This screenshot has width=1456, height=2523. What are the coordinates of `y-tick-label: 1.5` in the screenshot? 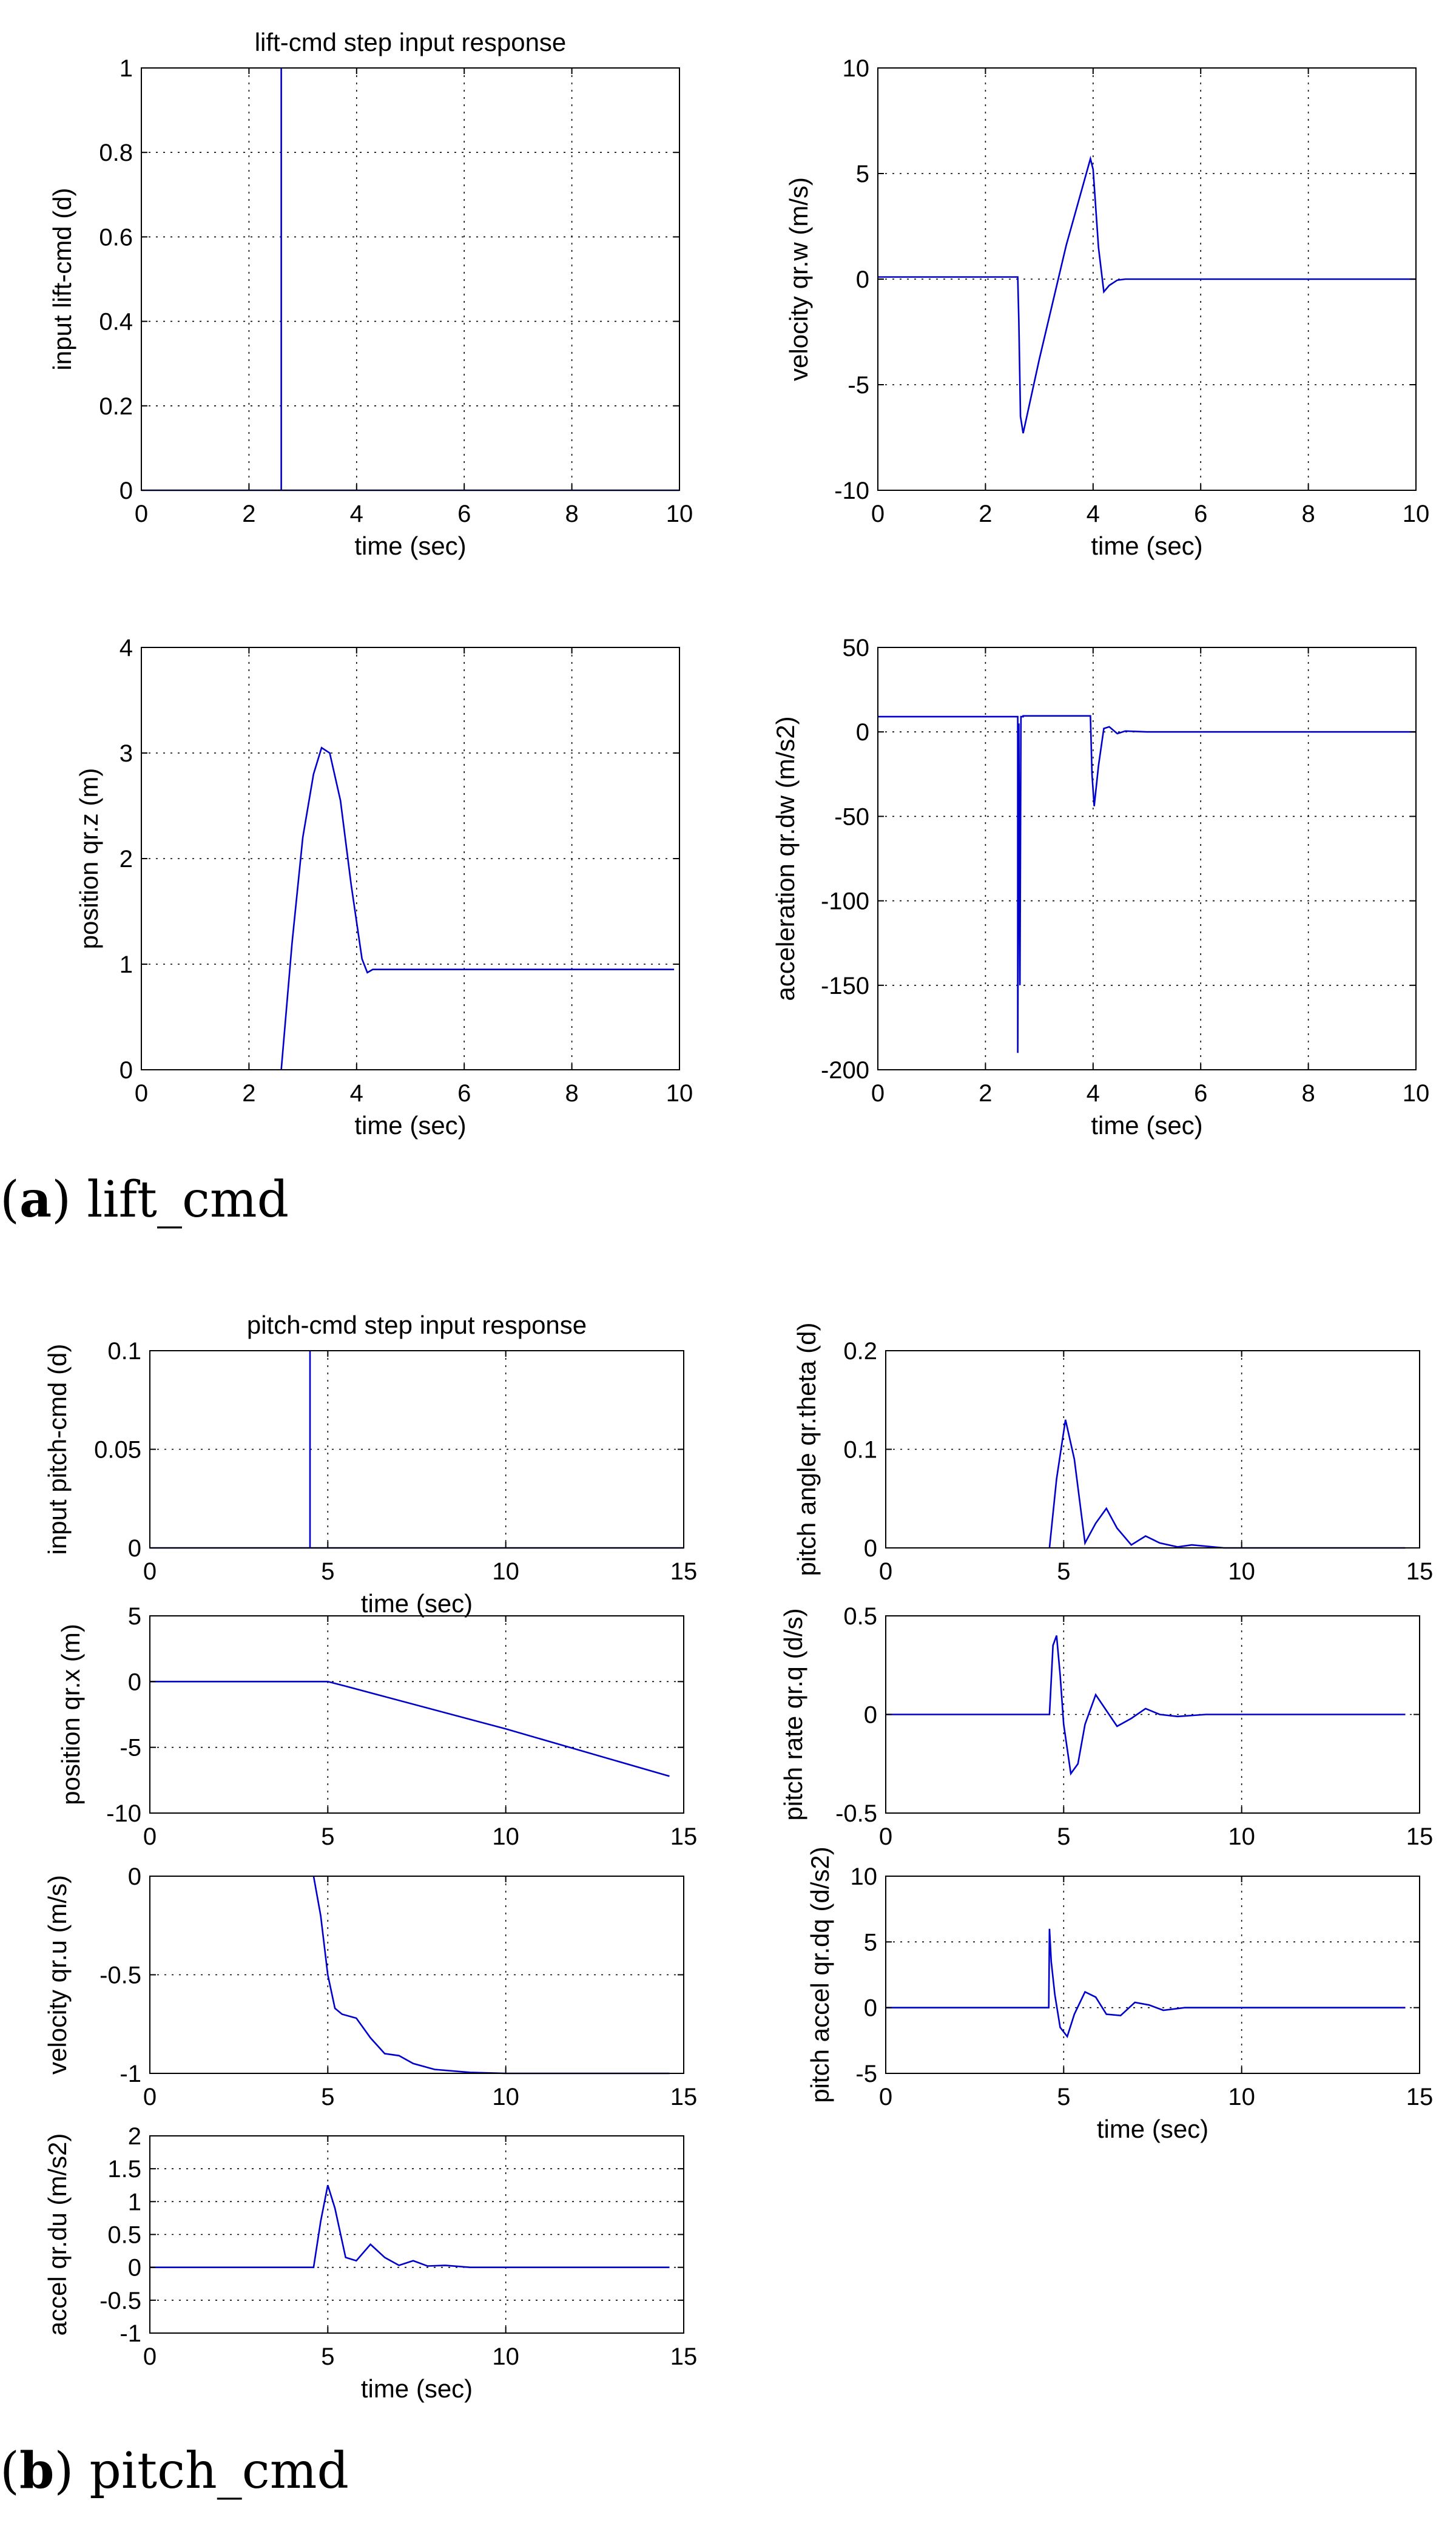 It's located at (124, 2169).